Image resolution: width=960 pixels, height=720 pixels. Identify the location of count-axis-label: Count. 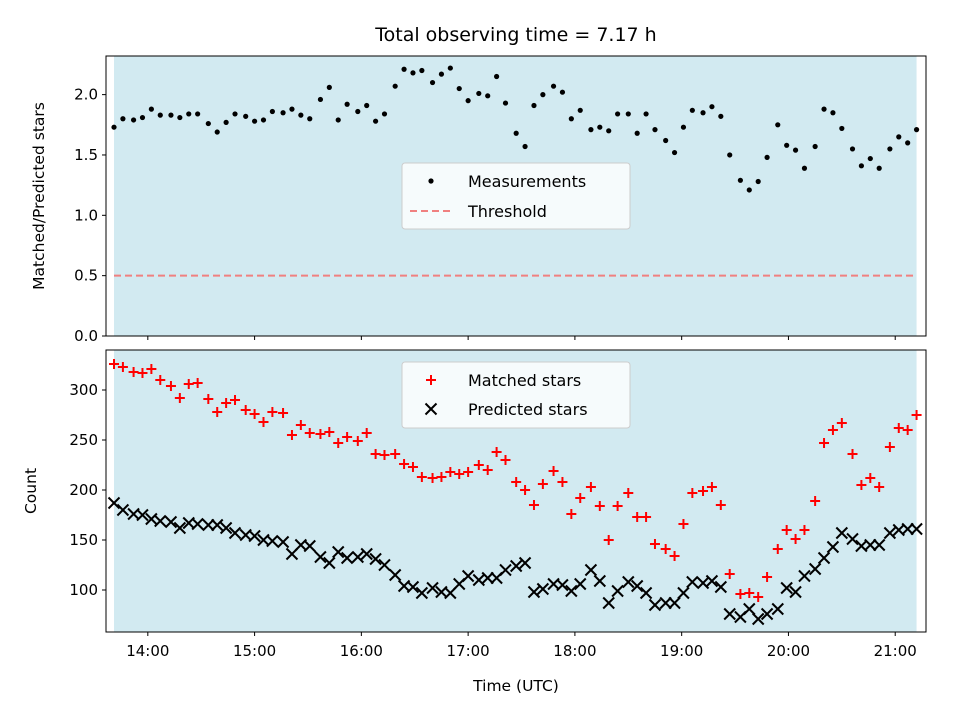
(31, 491).